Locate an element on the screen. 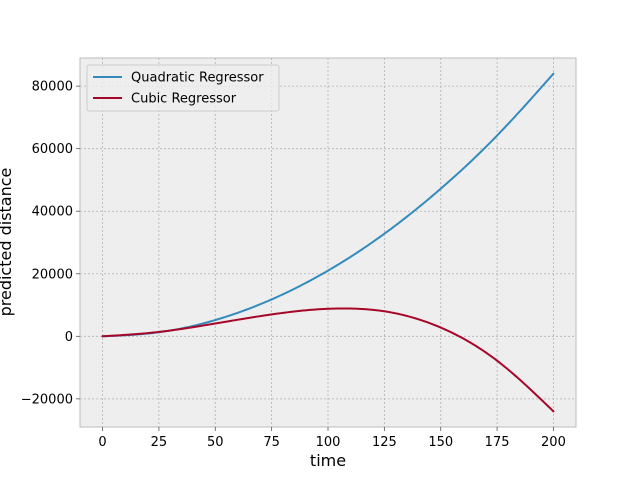 The height and width of the screenshot is (480, 640). legend-label-0: Quadratic Regressor is located at coordinates (197, 78).